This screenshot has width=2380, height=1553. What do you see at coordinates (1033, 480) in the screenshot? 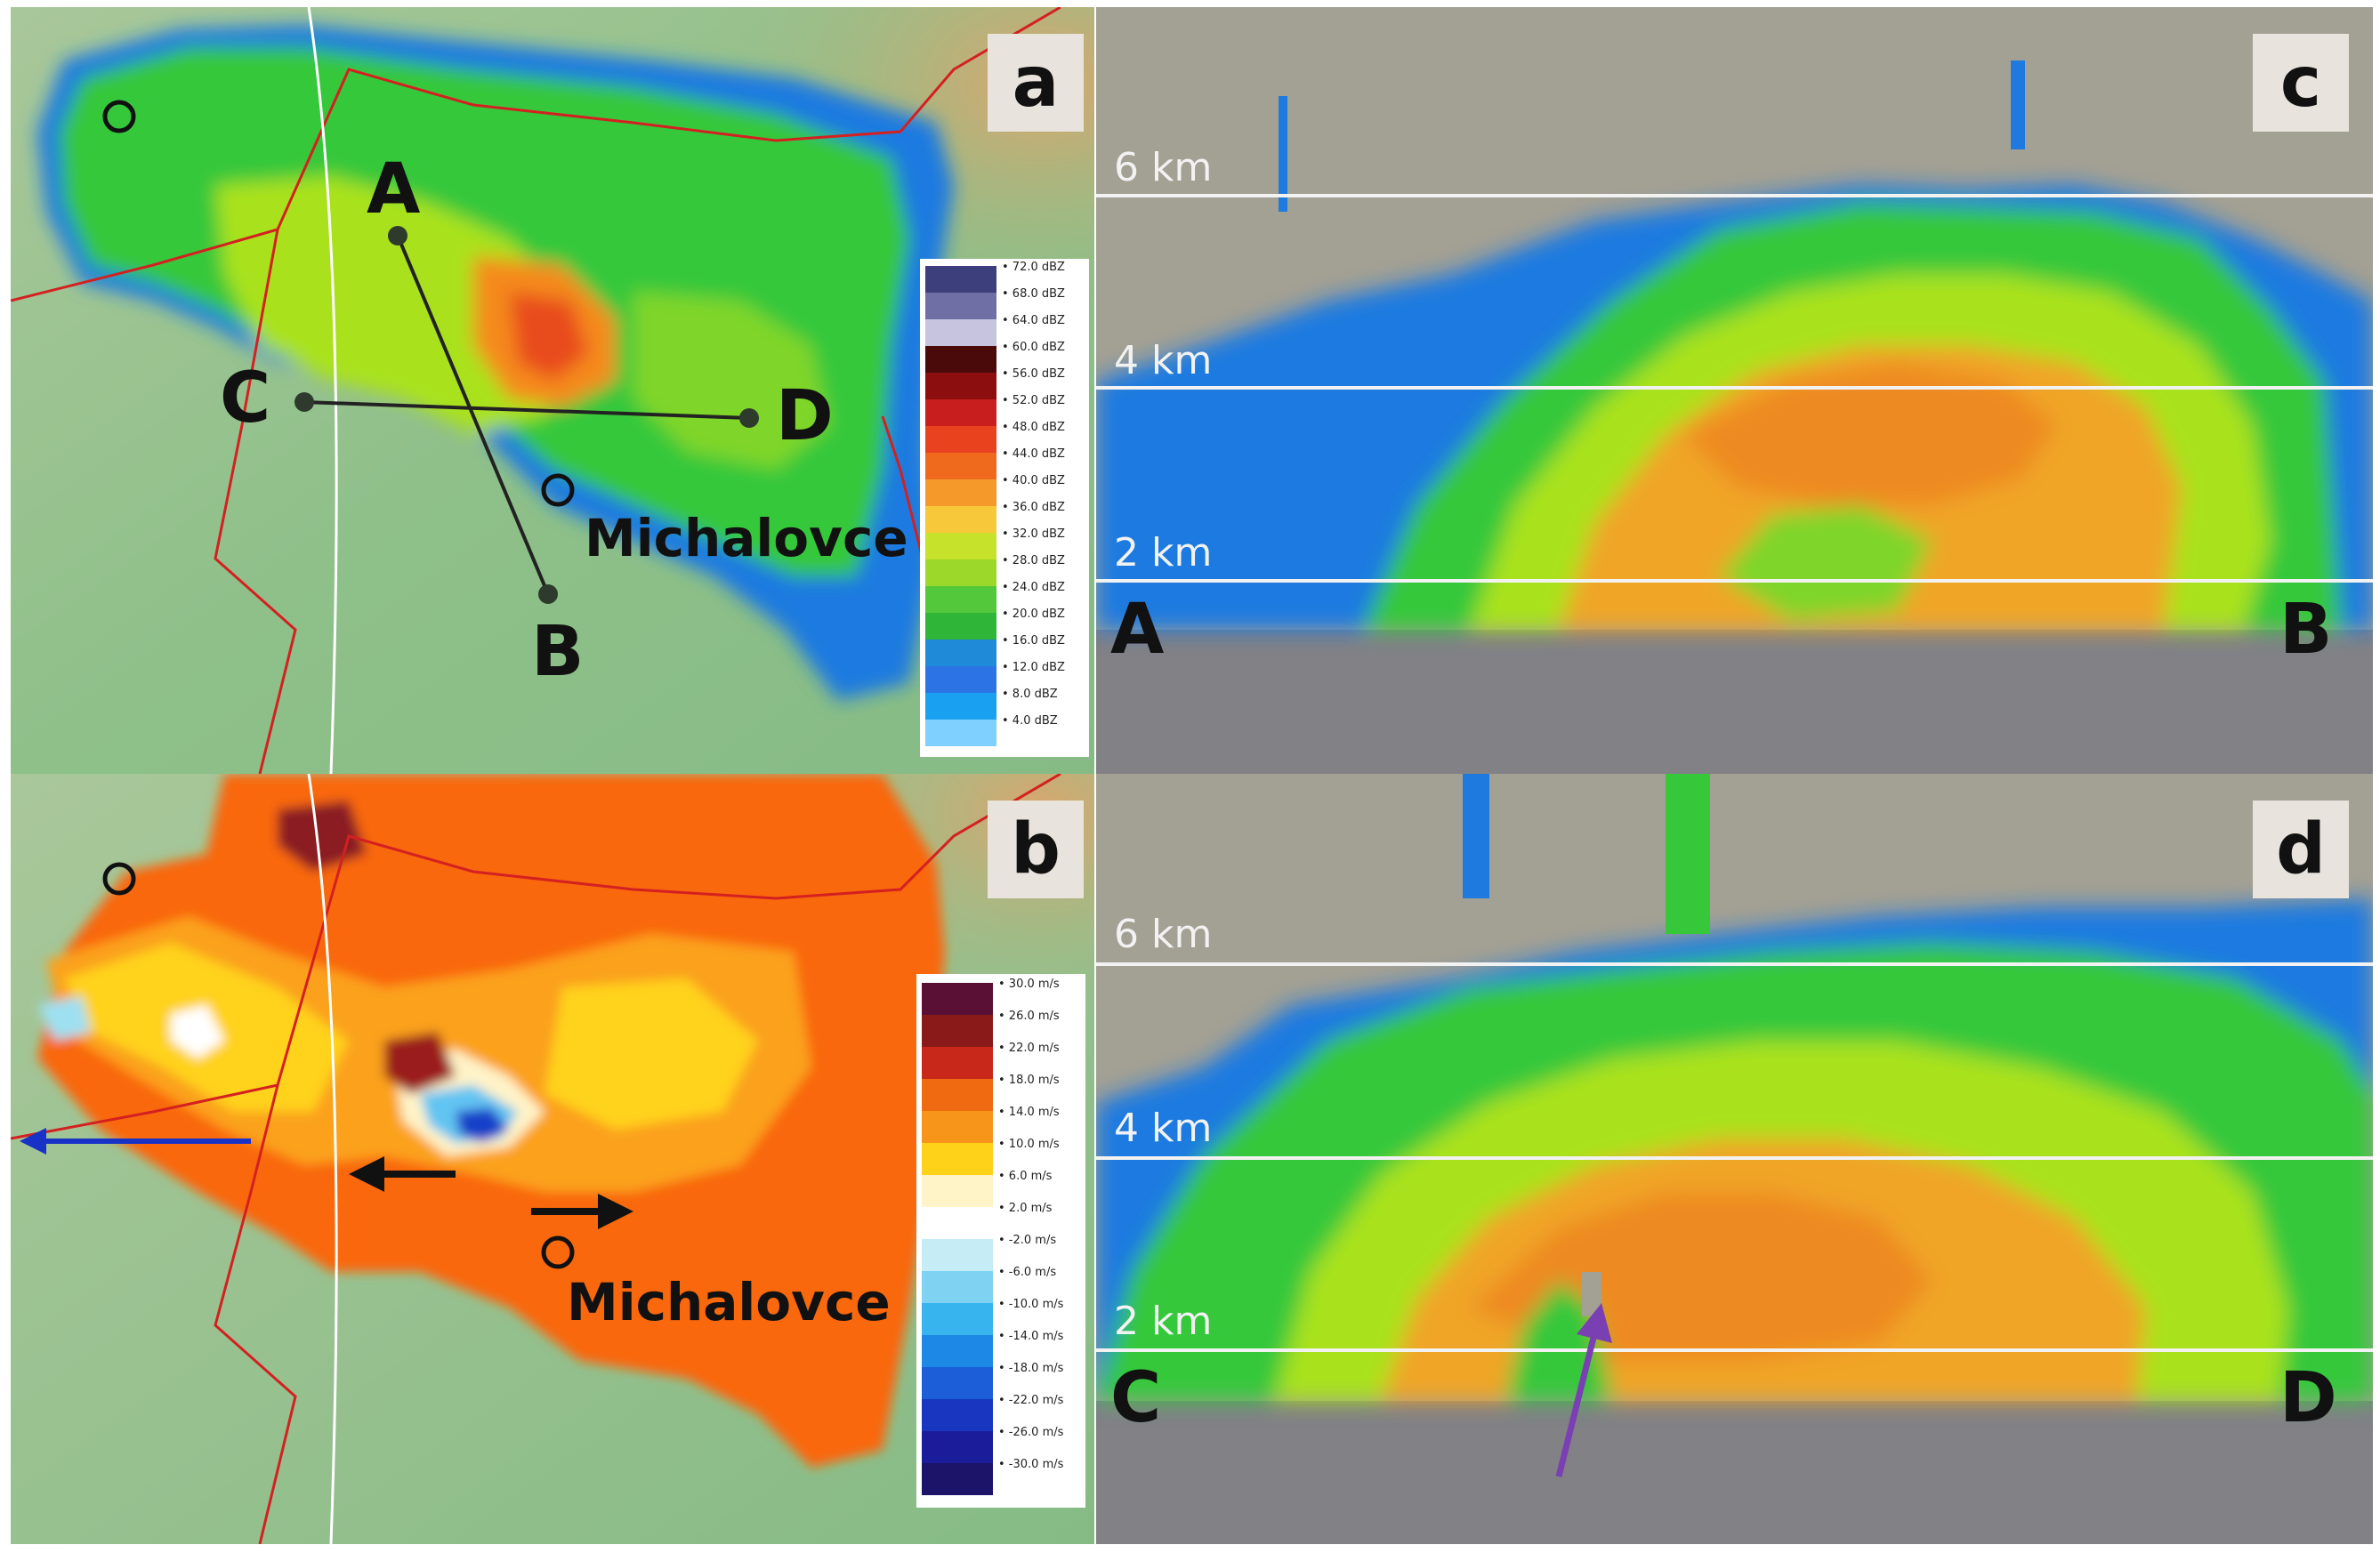
I see `colorbar-tick-label: • 40.0 dBZ` at bounding box center [1033, 480].